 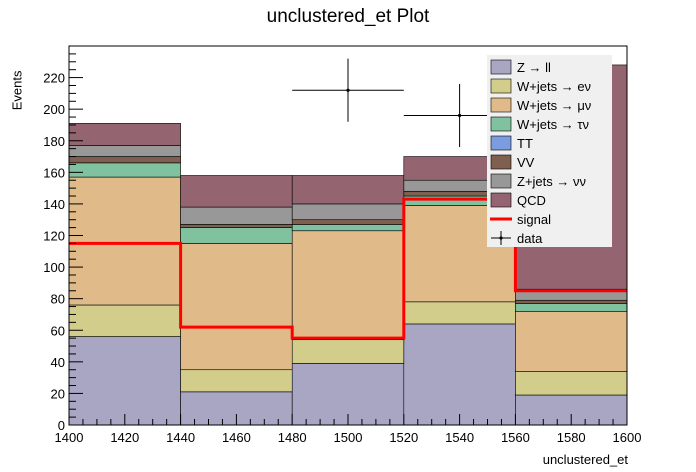 What do you see at coordinates (348, 16) in the screenshot?
I see `chart-title: unclustered_et Plot` at bounding box center [348, 16].